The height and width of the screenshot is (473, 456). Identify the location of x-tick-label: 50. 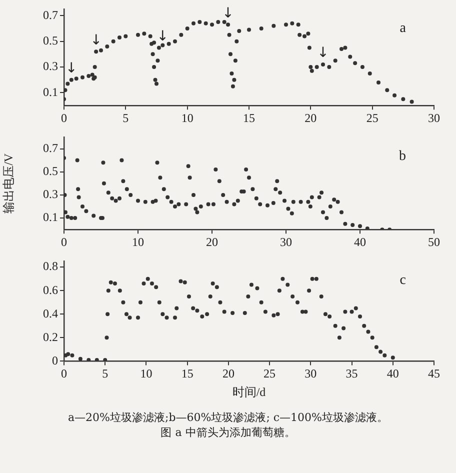
(434, 241).